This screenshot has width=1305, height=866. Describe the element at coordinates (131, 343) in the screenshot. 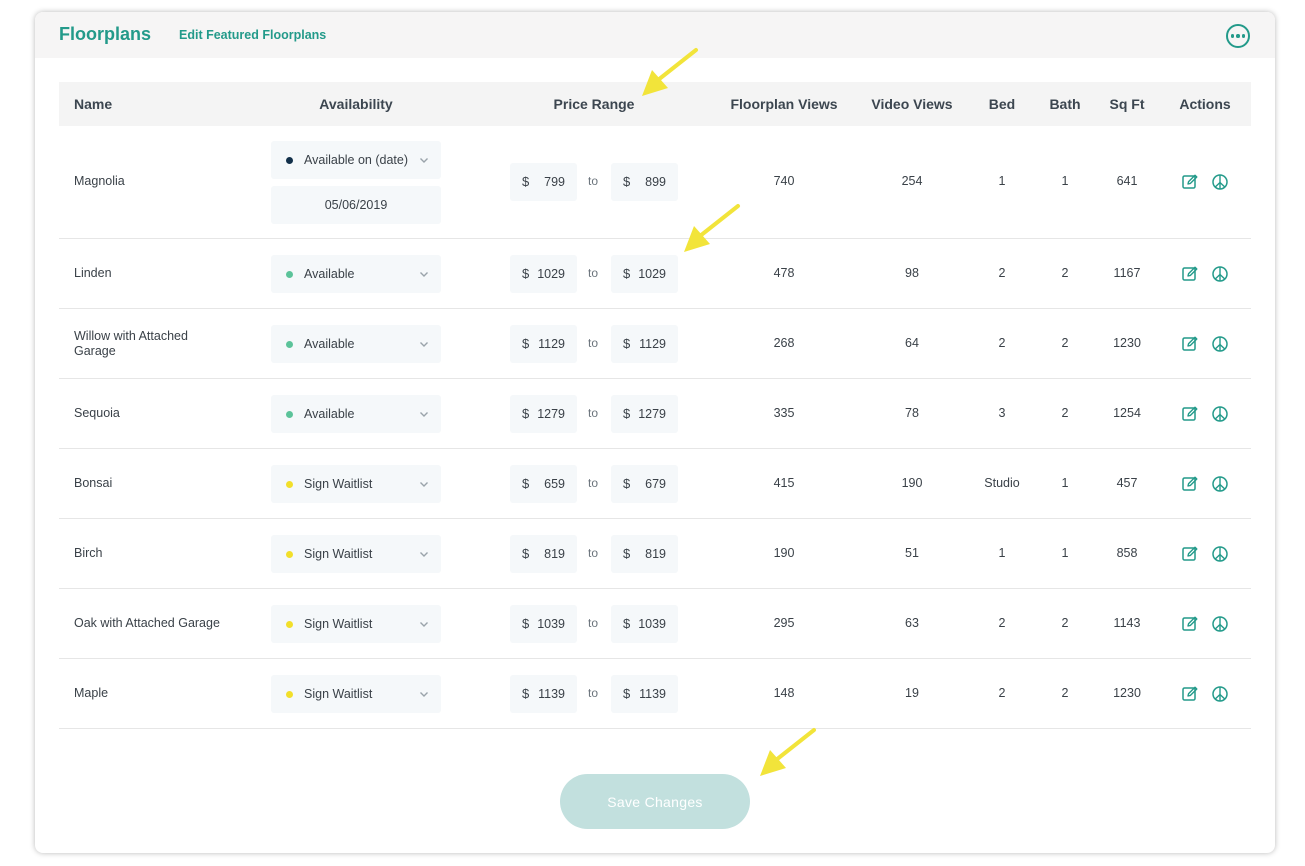

I see `floorplan-name: Willow with Attached Garage` at that location.